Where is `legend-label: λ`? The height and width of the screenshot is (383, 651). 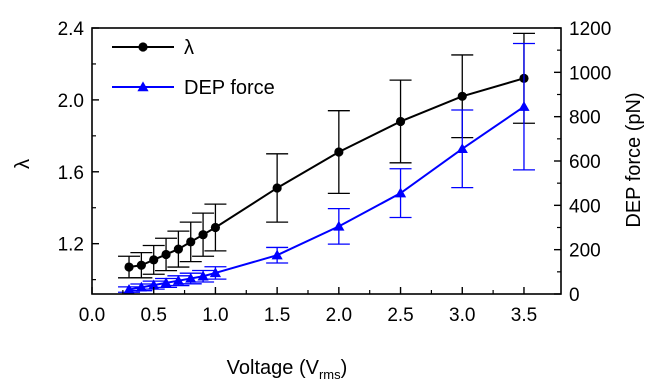 legend-label: λ is located at coordinates (189, 48).